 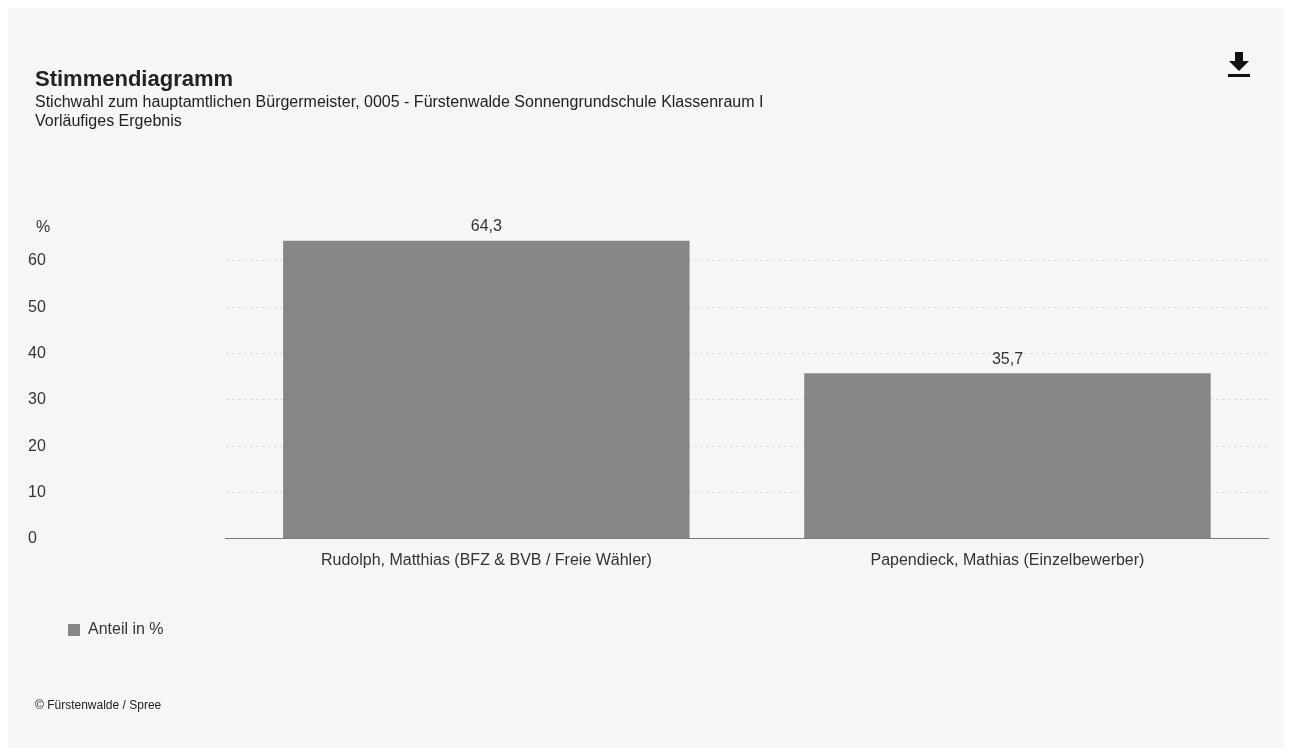 I want to click on y-tick-label: 50, so click(x=37, y=306).